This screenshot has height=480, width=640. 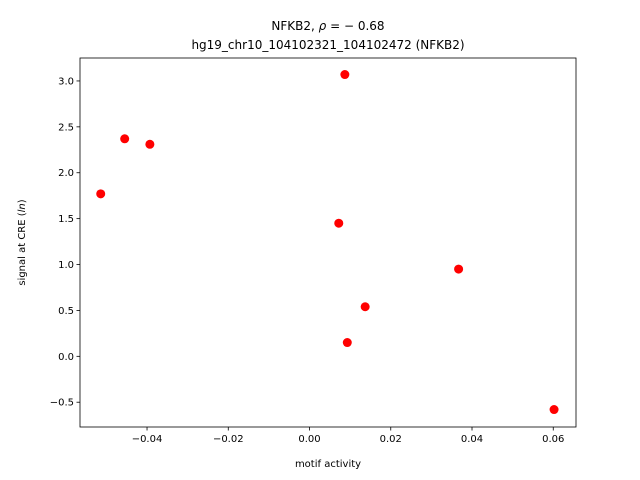 What do you see at coordinates (66, 357) in the screenshot?
I see `y-tick-label: 0.0` at bounding box center [66, 357].